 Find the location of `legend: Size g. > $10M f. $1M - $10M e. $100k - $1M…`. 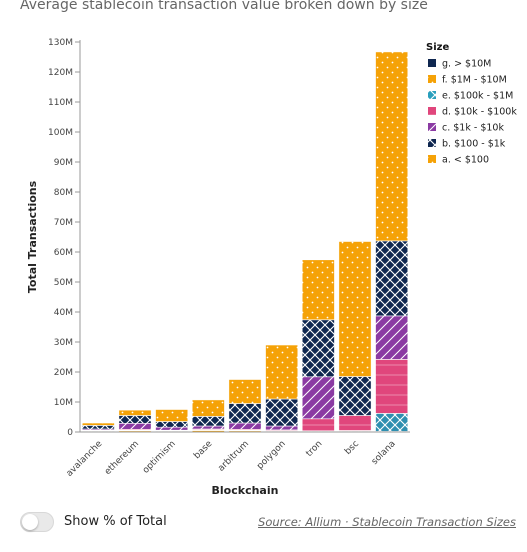

legend: Size g. > $10M f. $1M - $10M e. $100k - $1M… is located at coordinates (471, 104).